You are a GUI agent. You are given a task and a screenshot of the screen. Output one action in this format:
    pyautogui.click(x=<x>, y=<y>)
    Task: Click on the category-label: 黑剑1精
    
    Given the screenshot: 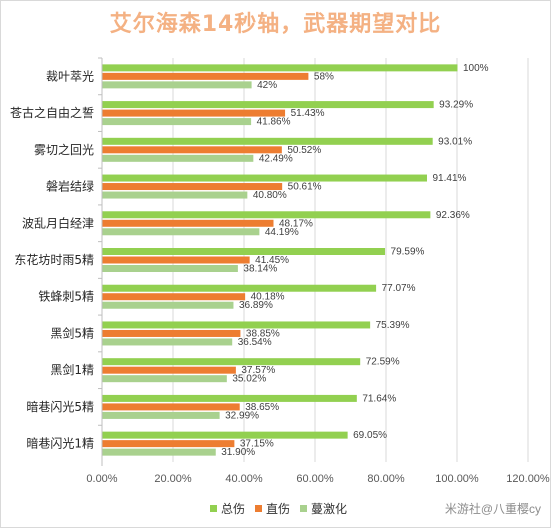 What is the action you would take?
    pyautogui.click(x=72, y=369)
    